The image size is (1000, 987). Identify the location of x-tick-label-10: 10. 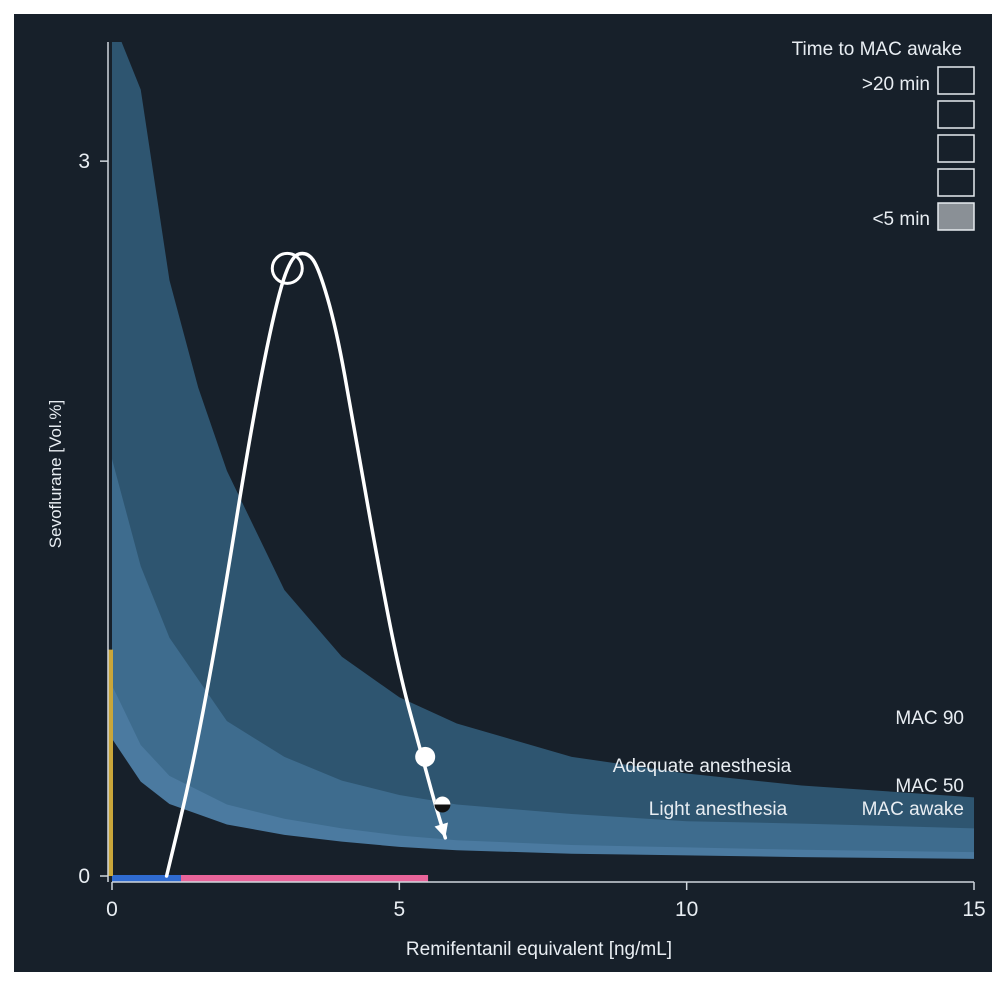
(686, 909).